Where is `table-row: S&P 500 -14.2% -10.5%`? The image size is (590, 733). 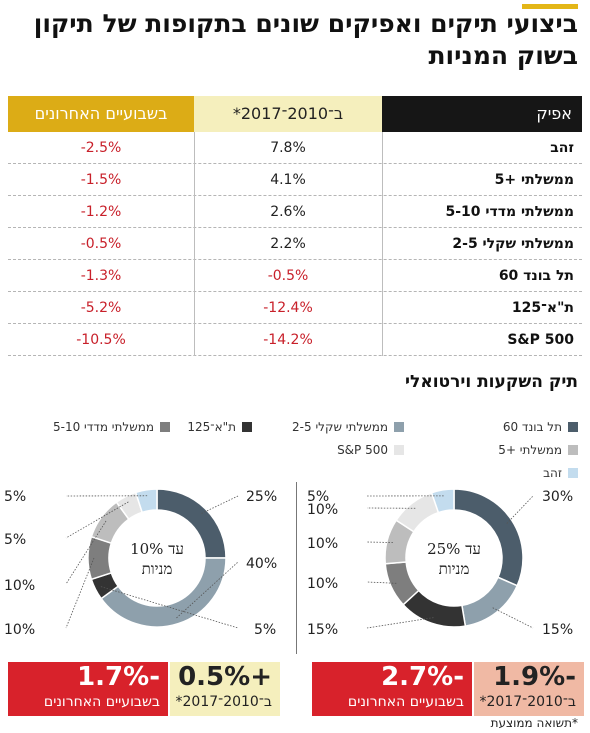
table-row: S&P 500 -14.2% -10.5% is located at coordinates (295, 340).